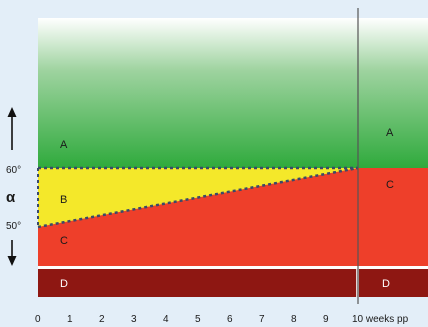  What do you see at coordinates (134, 319) in the screenshot?
I see `x-tick-3: 3` at bounding box center [134, 319].